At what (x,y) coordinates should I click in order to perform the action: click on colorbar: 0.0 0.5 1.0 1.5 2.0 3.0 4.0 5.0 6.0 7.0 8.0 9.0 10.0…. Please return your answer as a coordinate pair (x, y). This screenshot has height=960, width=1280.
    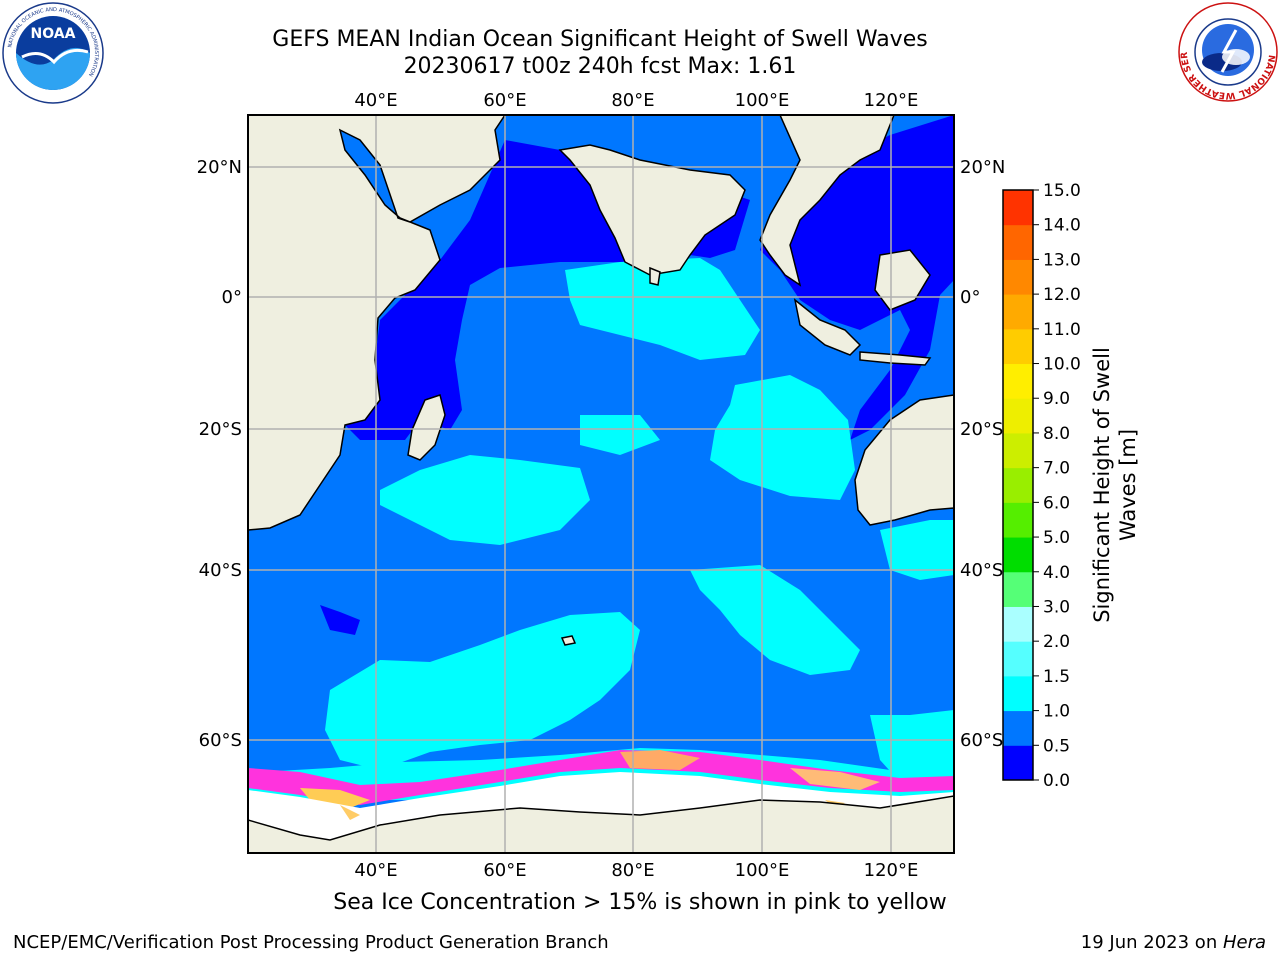
    Looking at the image, I should click on (1041, 486).